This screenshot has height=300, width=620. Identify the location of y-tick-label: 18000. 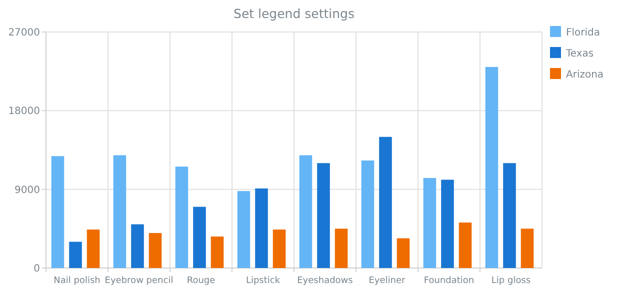
(24, 112).